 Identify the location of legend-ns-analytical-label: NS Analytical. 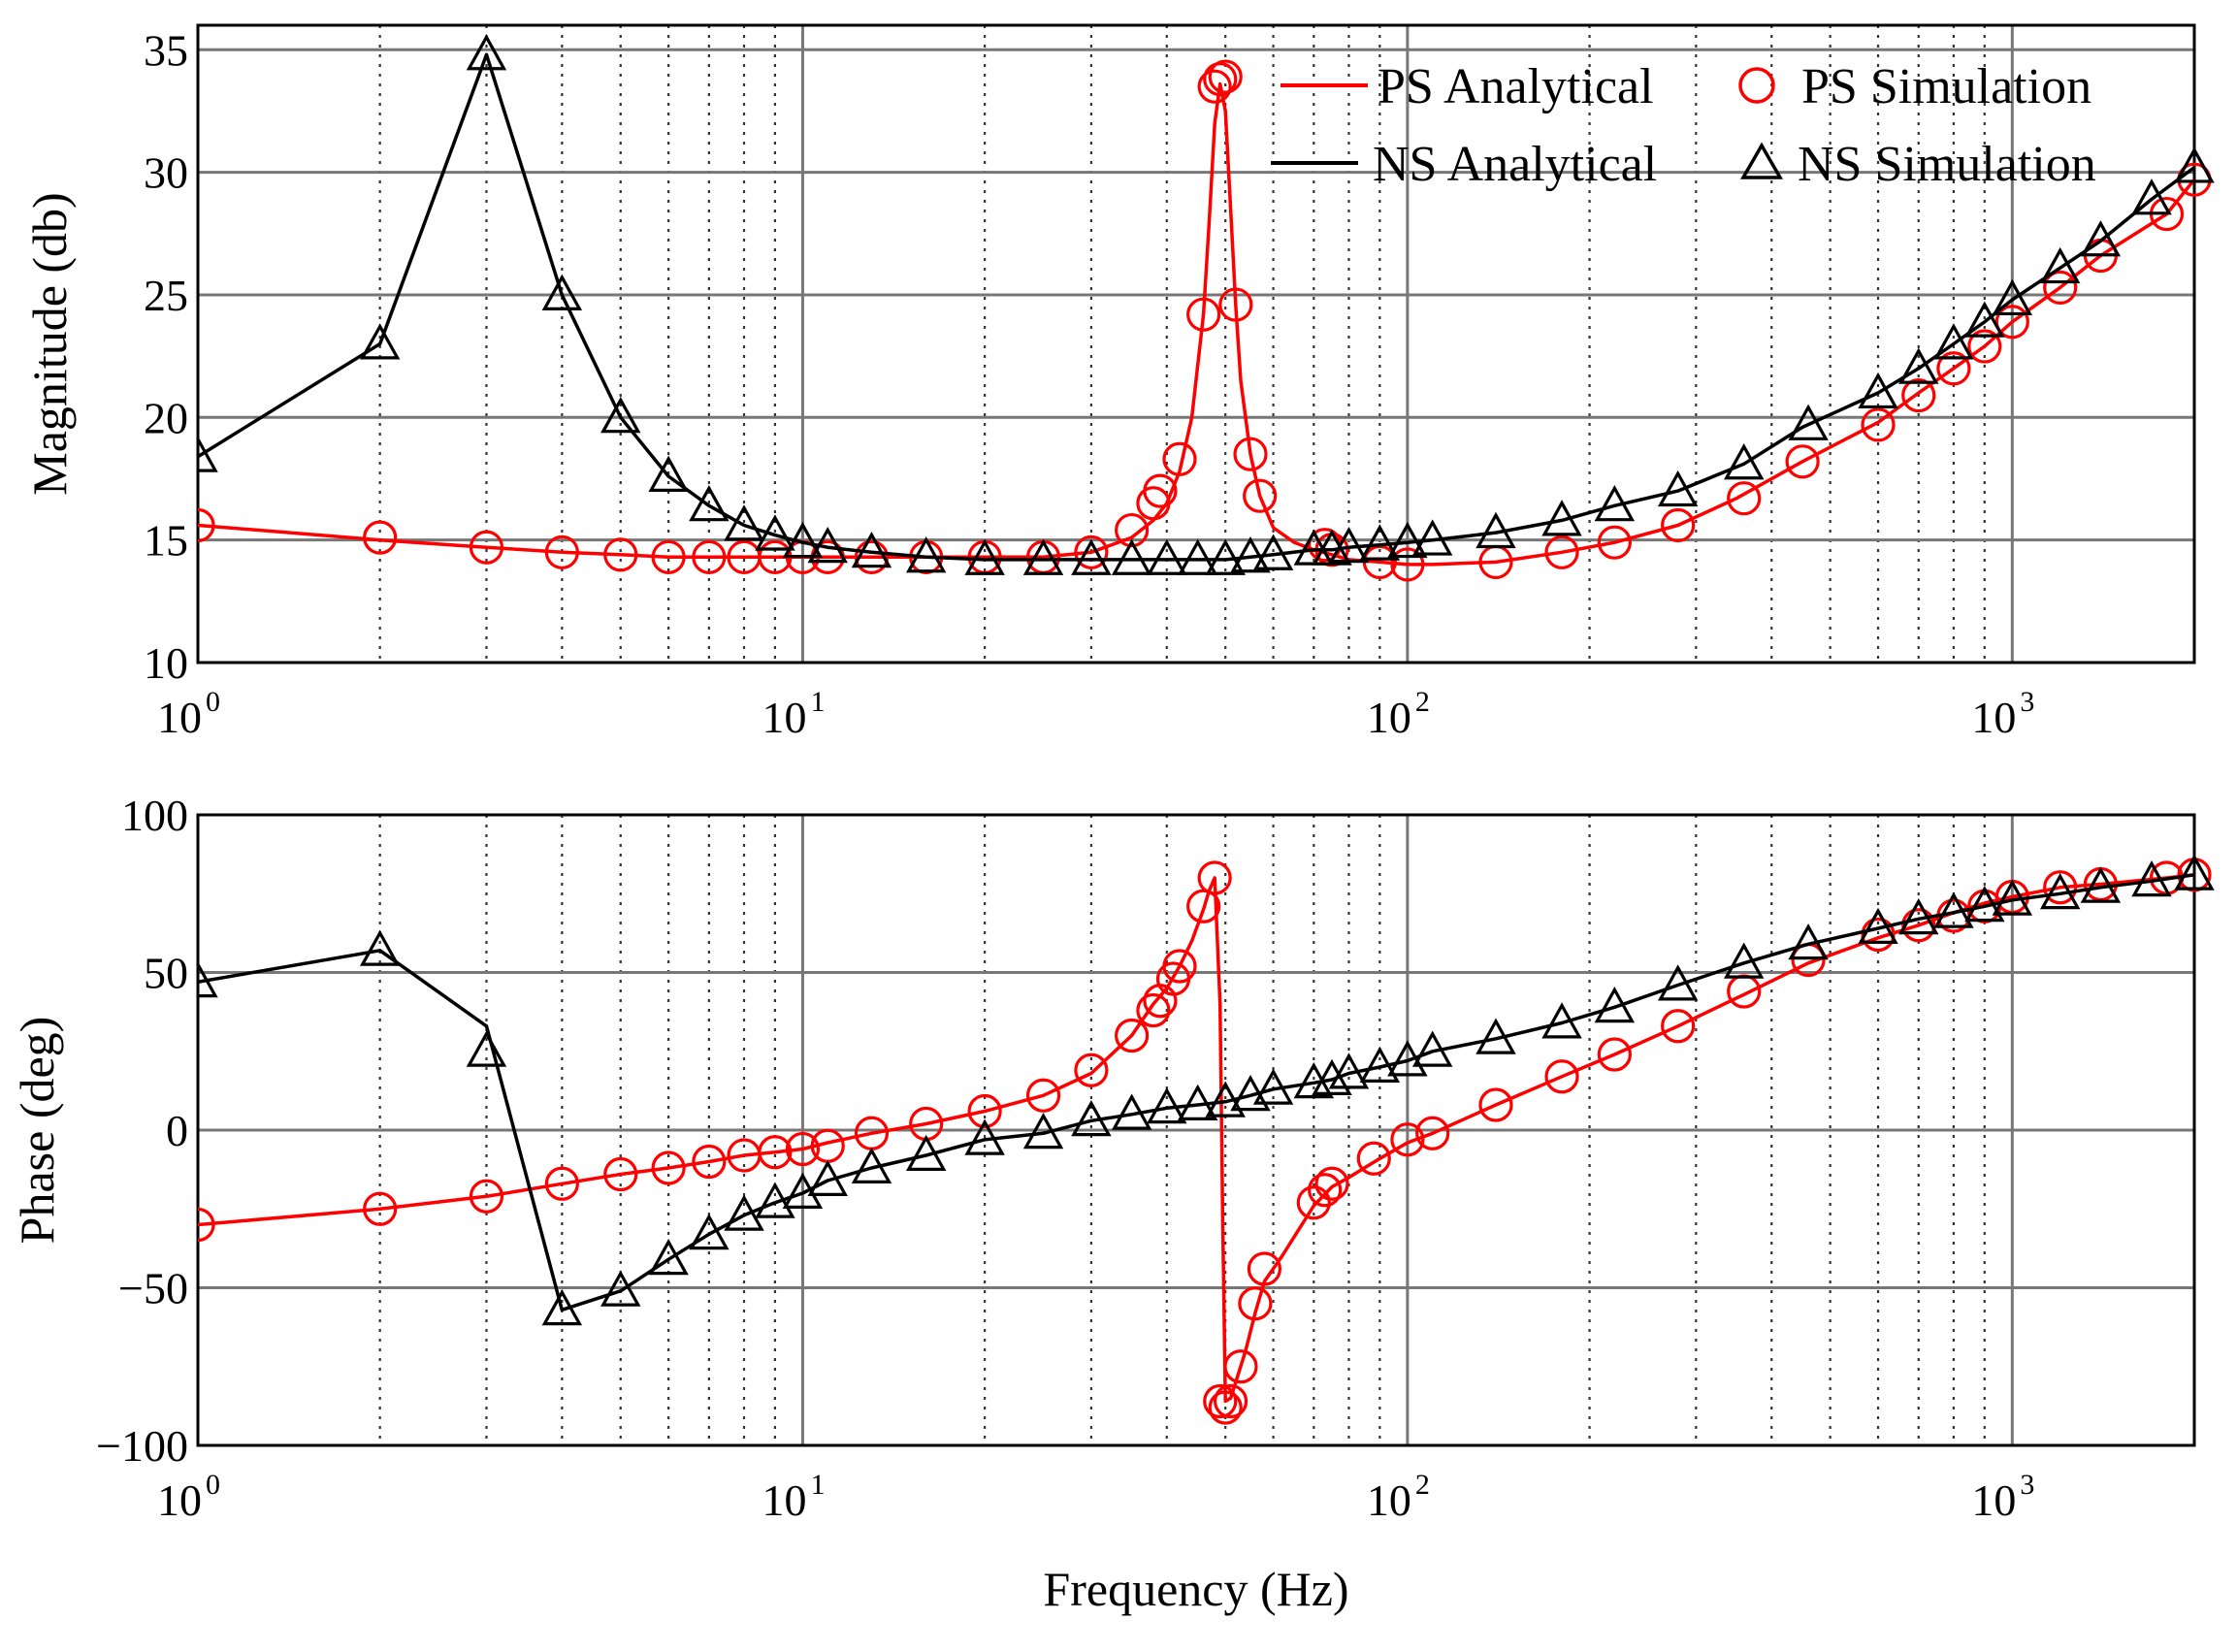
(1515, 164).